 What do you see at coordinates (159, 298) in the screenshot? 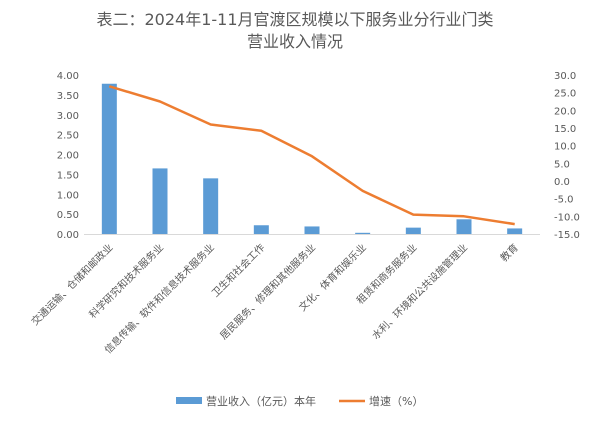
I see `x-category-label: 信息传输、软件和信息技术服务业` at bounding box center [159, 298].